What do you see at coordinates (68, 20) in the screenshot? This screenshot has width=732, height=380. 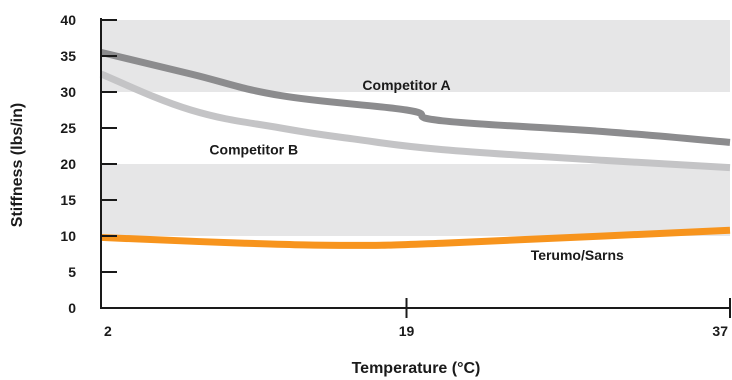 I see `y-tick-label: 40` at bounding box center [68, 20].